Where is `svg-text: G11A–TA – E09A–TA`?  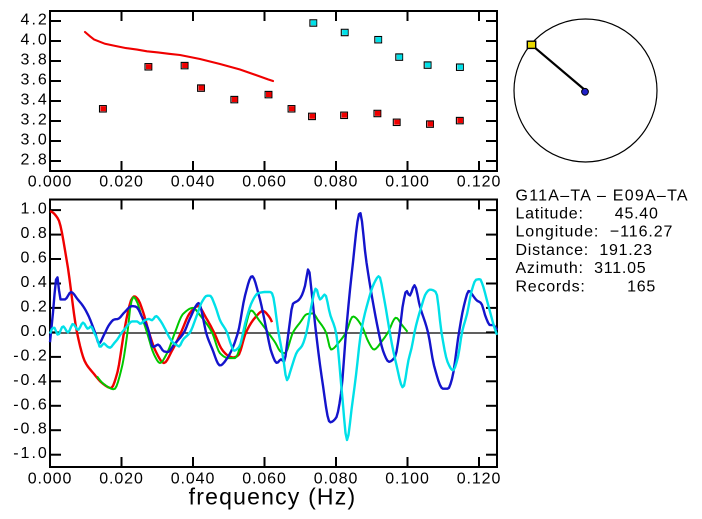 svg-text: G11A–TA – E09A–TA is located at coordinates (602, 195).